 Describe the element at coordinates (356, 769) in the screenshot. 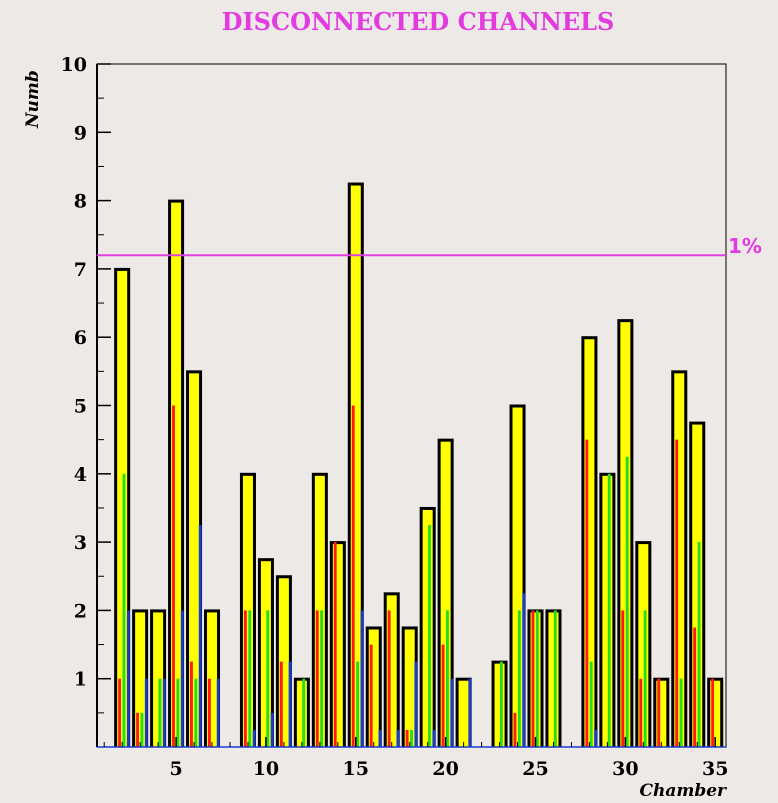

I see `x-tick-label: 15` at that location.